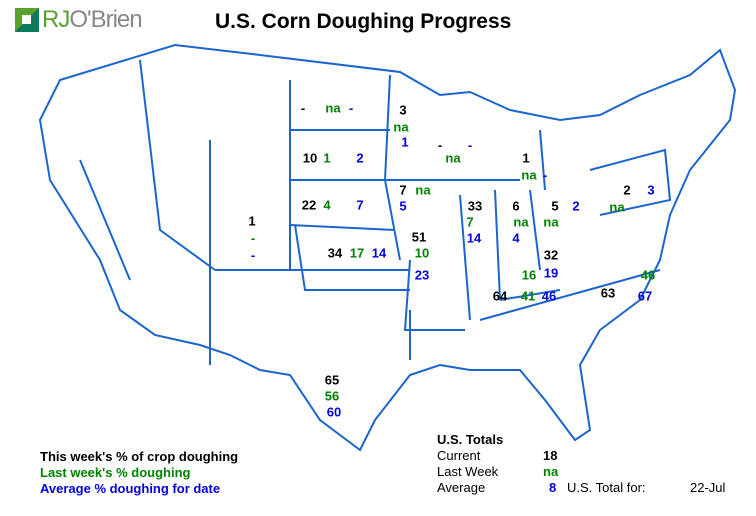 This screenshot has height=516, width=756. What do you see at coordinates (360, 205) in the screenshot?
I see `state-ne-average: 7` at bounding box center [360, 205].